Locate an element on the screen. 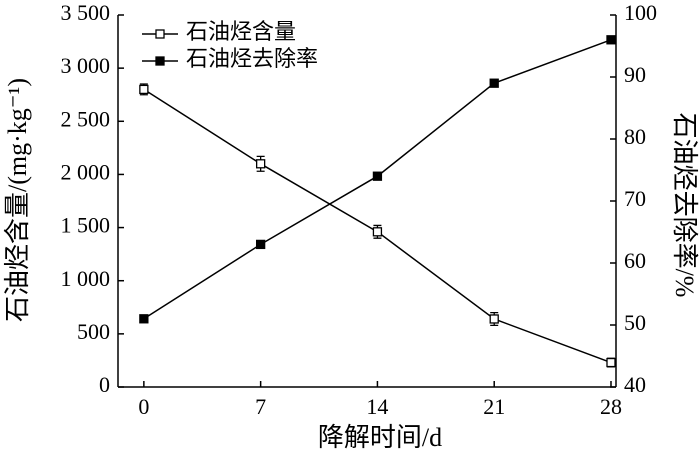  y2-tick-label: 90 is located at coordinates (635, 74).